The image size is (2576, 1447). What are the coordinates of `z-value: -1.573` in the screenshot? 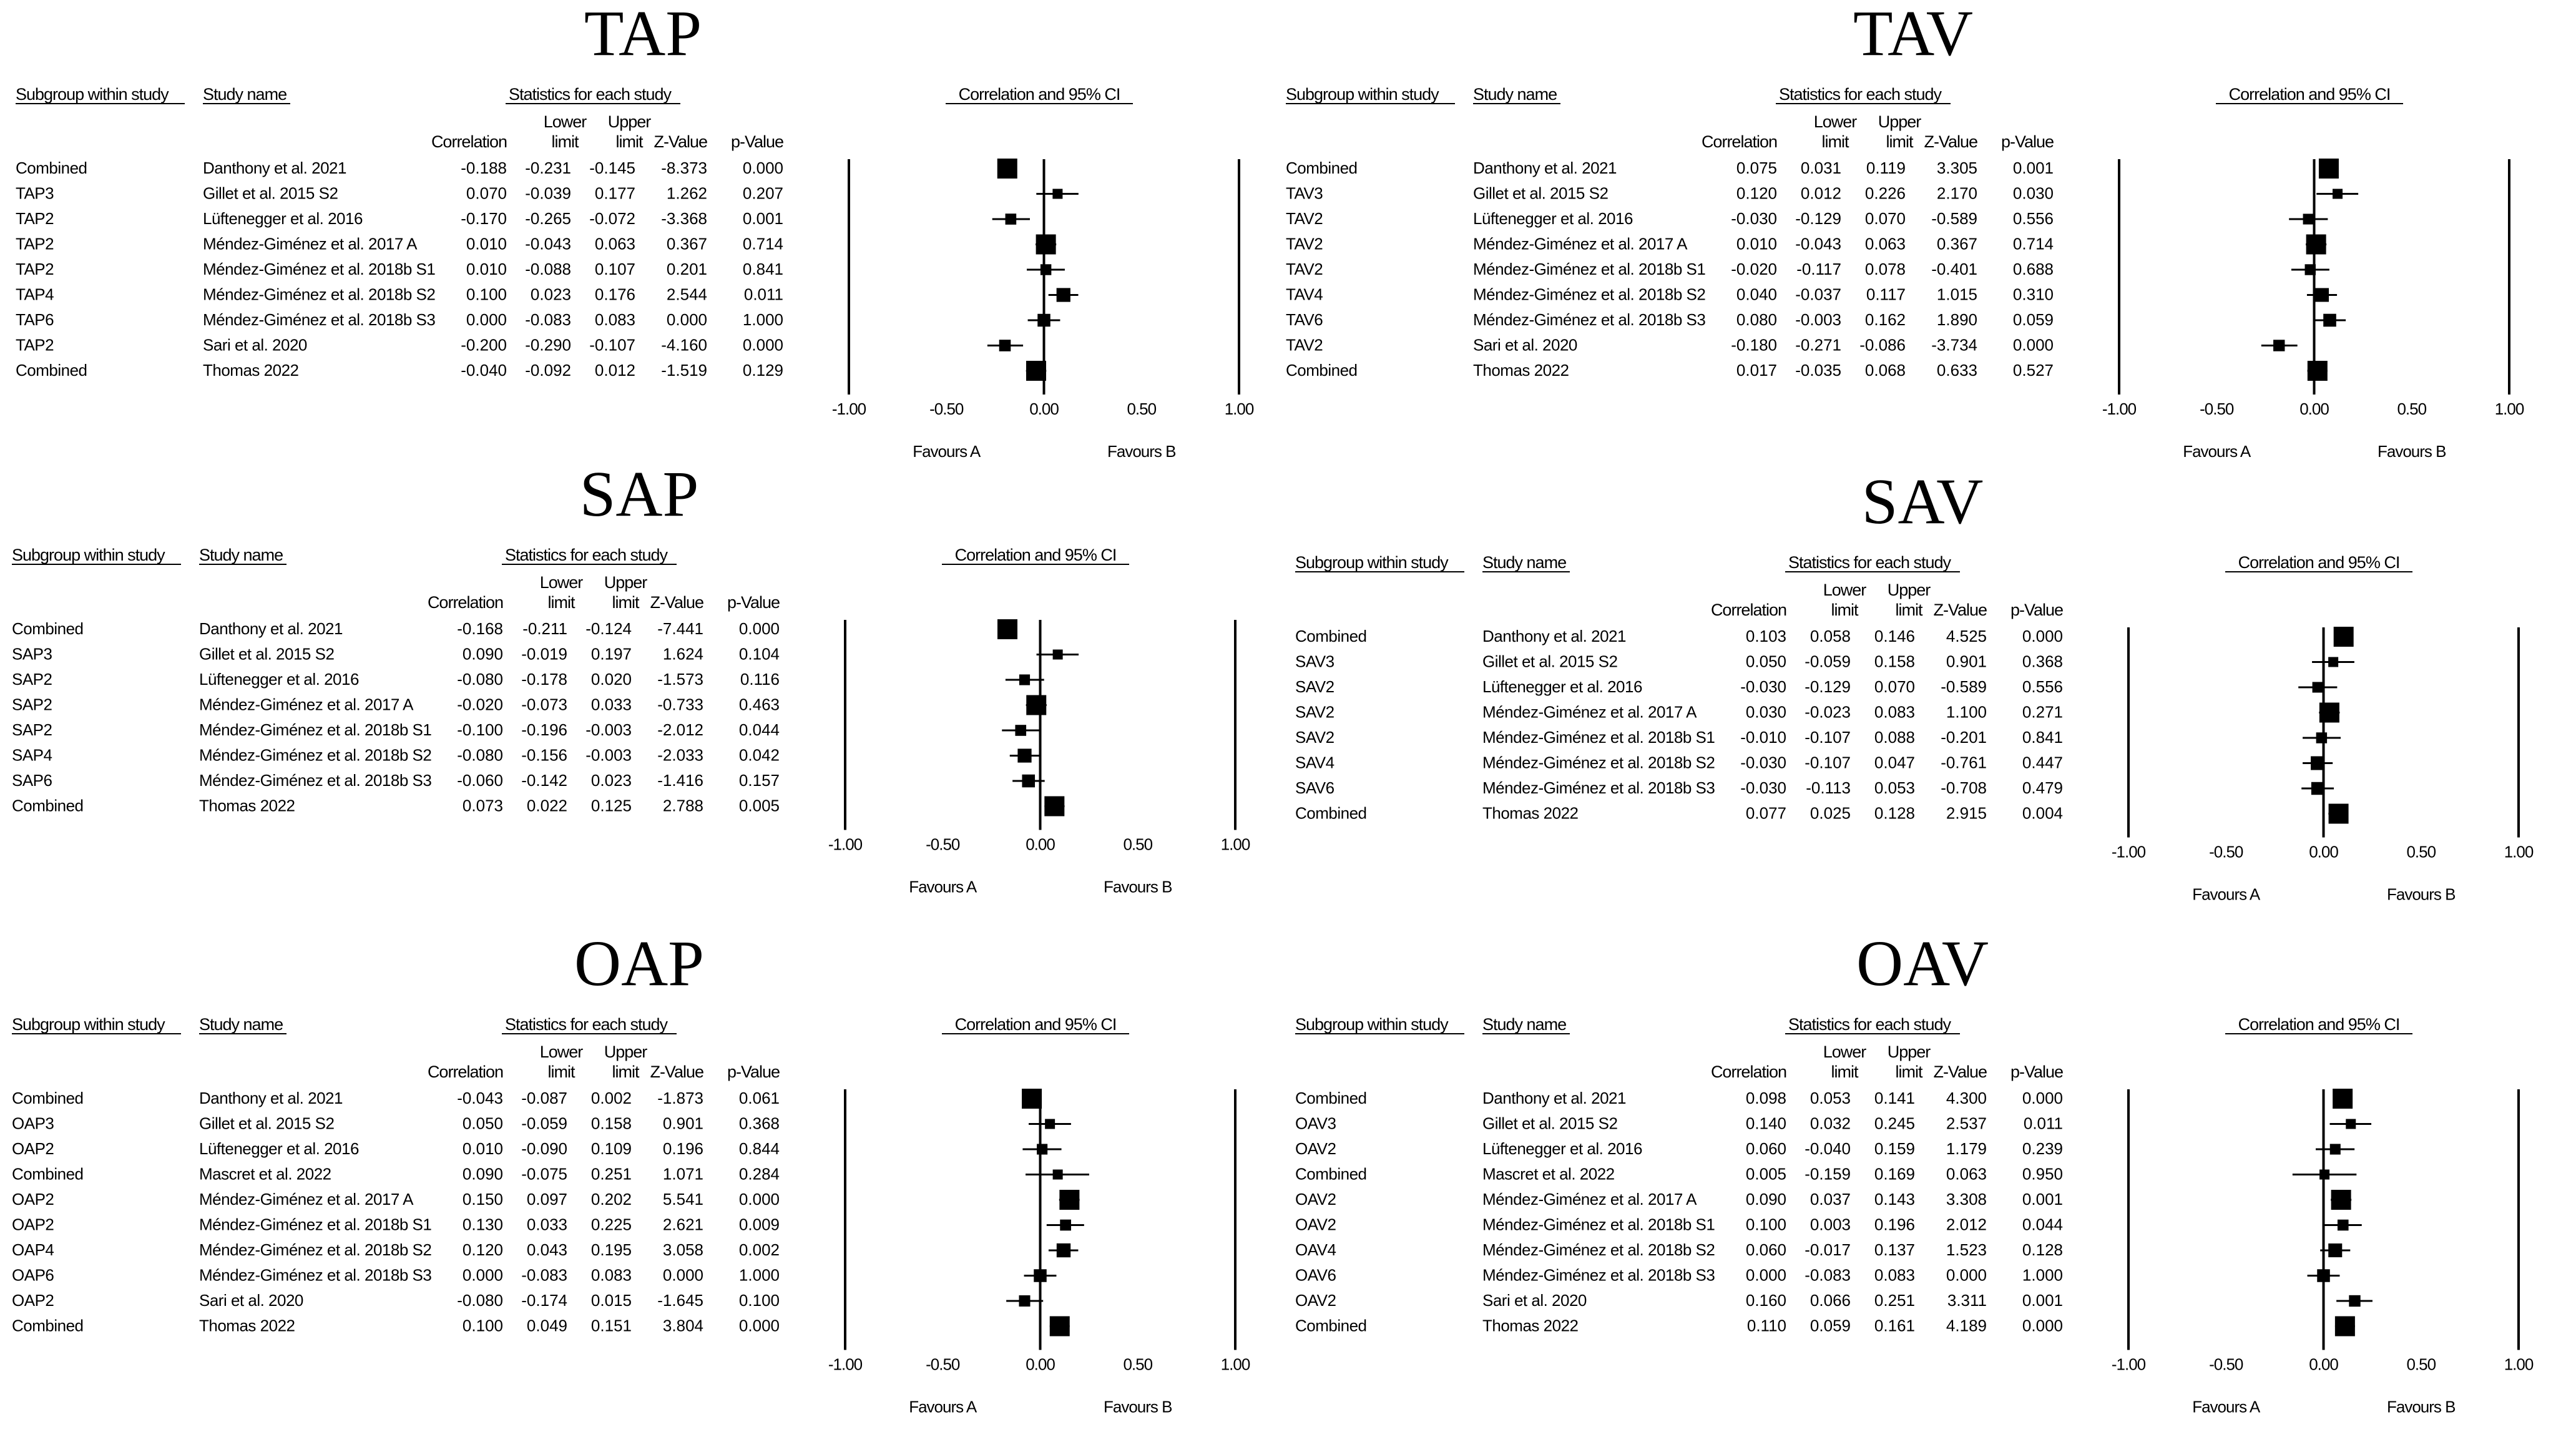 It's located at (680, 679).